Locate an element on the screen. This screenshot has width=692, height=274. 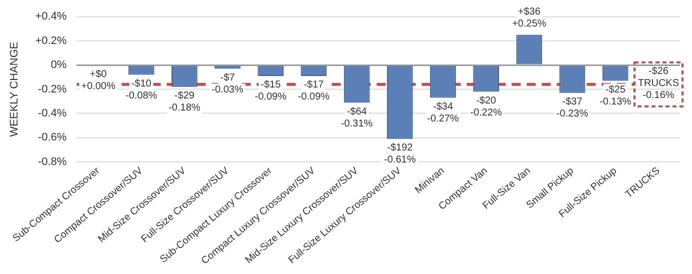
y-tick-label: -0.6% is located at coordinates (52, 138).